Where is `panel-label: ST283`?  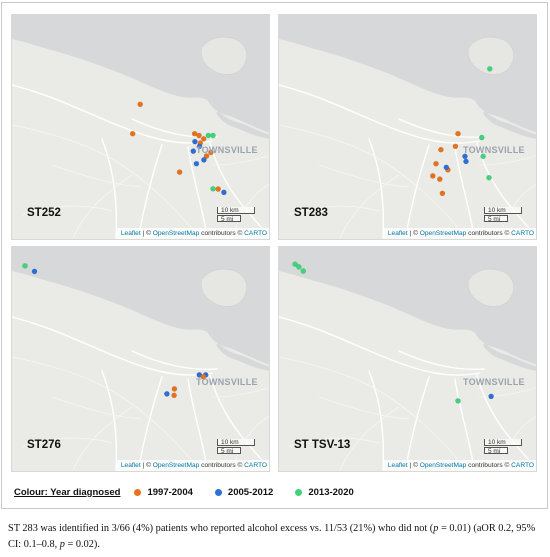 panel-label: ST283 is located at coordinates (311, 213).